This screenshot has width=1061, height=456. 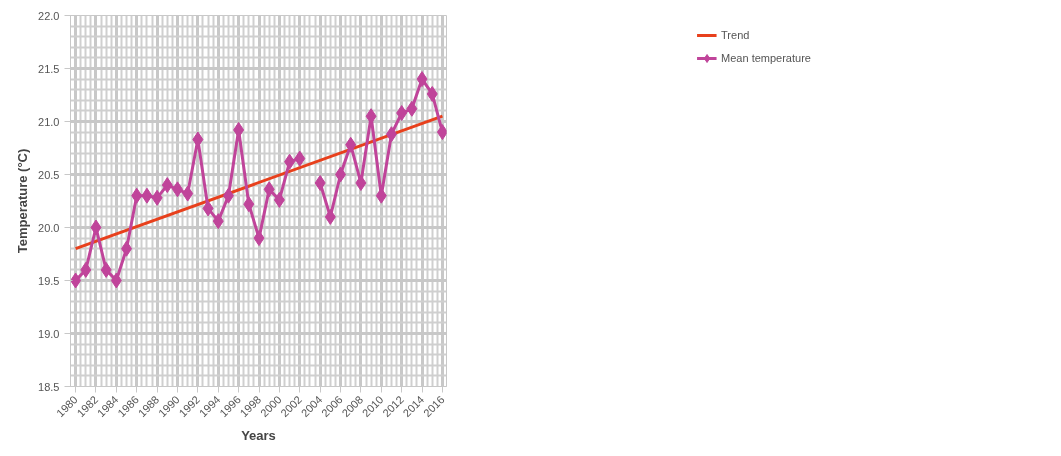 What do you see at coordinates (49, 386) in the screenshot?
I see `y-tick-label: 18.5` at bounding box center [49, 386].